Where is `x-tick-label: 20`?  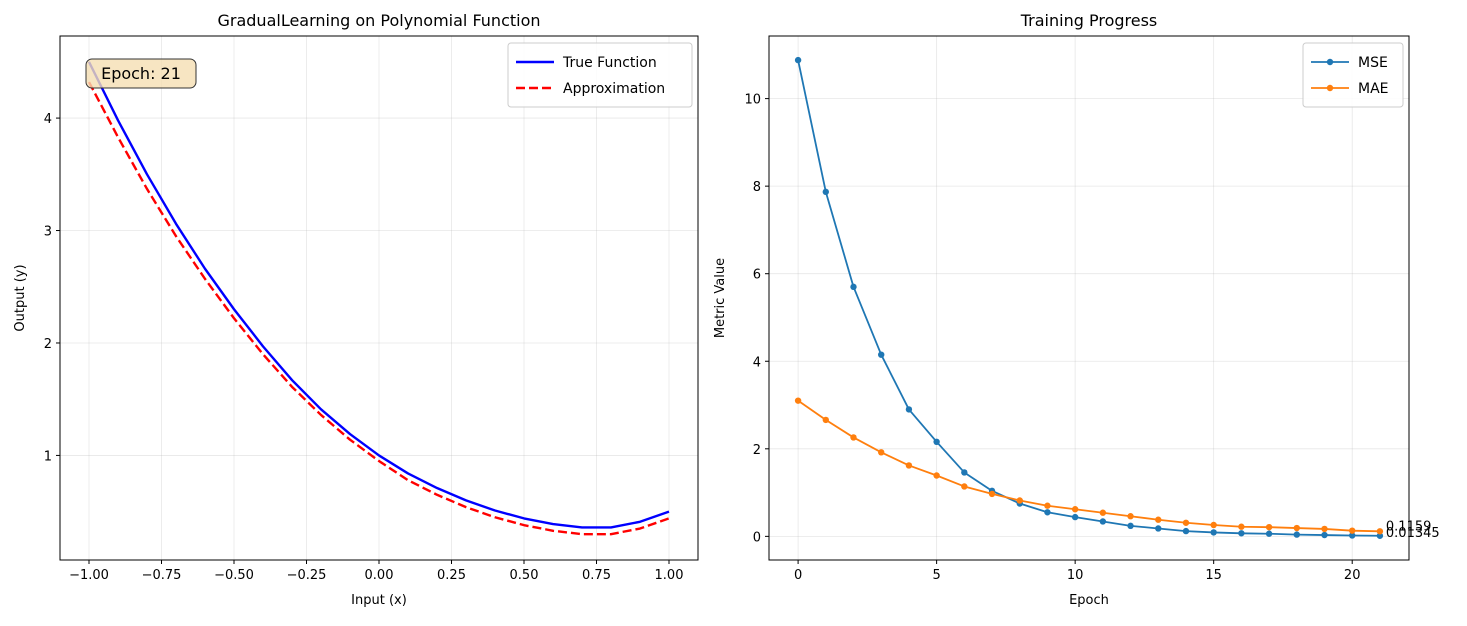
x-tick-label: 20 is located at coordinates (1352, 575).